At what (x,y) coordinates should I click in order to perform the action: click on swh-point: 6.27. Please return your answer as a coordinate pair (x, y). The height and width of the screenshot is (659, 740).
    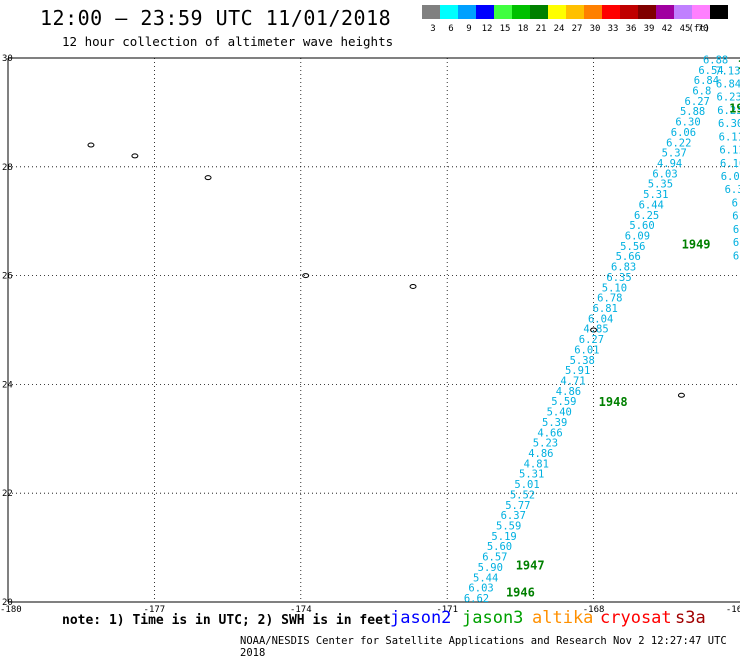
    Looking at the image, I should click on (697, 102).